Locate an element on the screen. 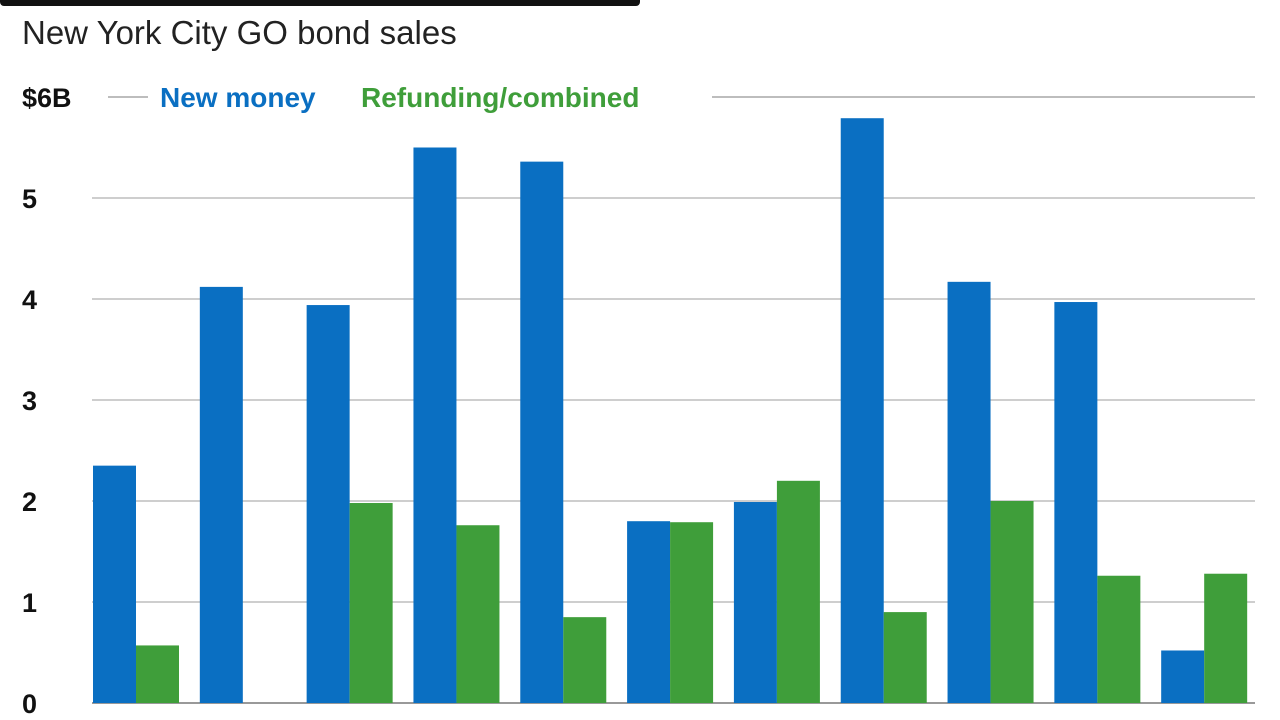 This screenshot has height=720, width=1280. y-tick-label: 5 is located at coordinates (29, 199).